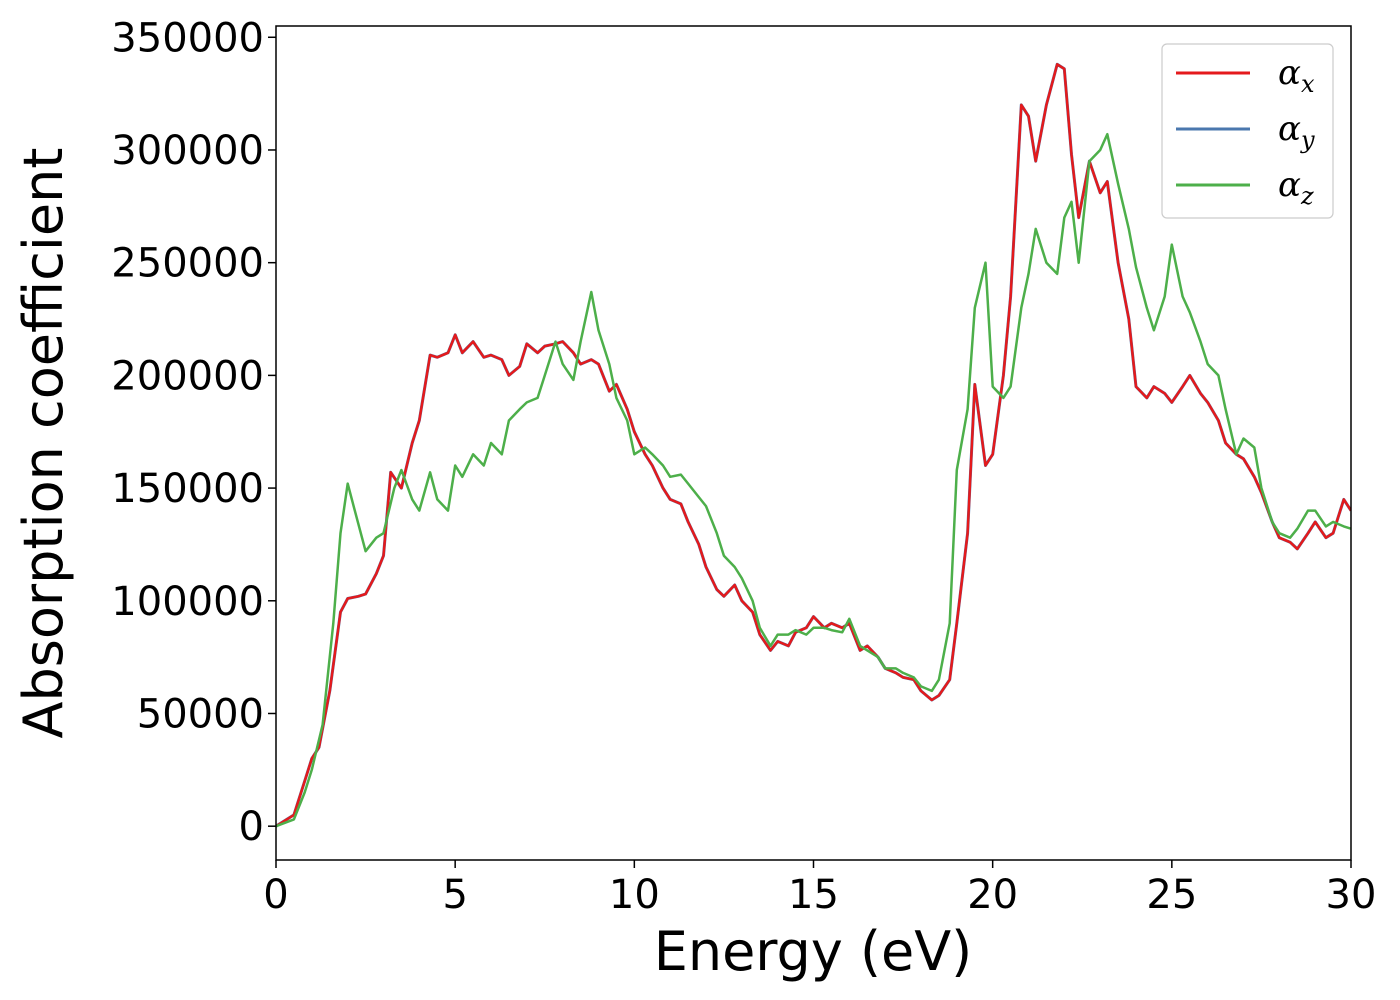 Image resolution: width=1400 pixels, height=1000 pixels. Describe the element at coordinates (1351, 895) in the screenshot. I see `x-tick-label: 30` at that location.